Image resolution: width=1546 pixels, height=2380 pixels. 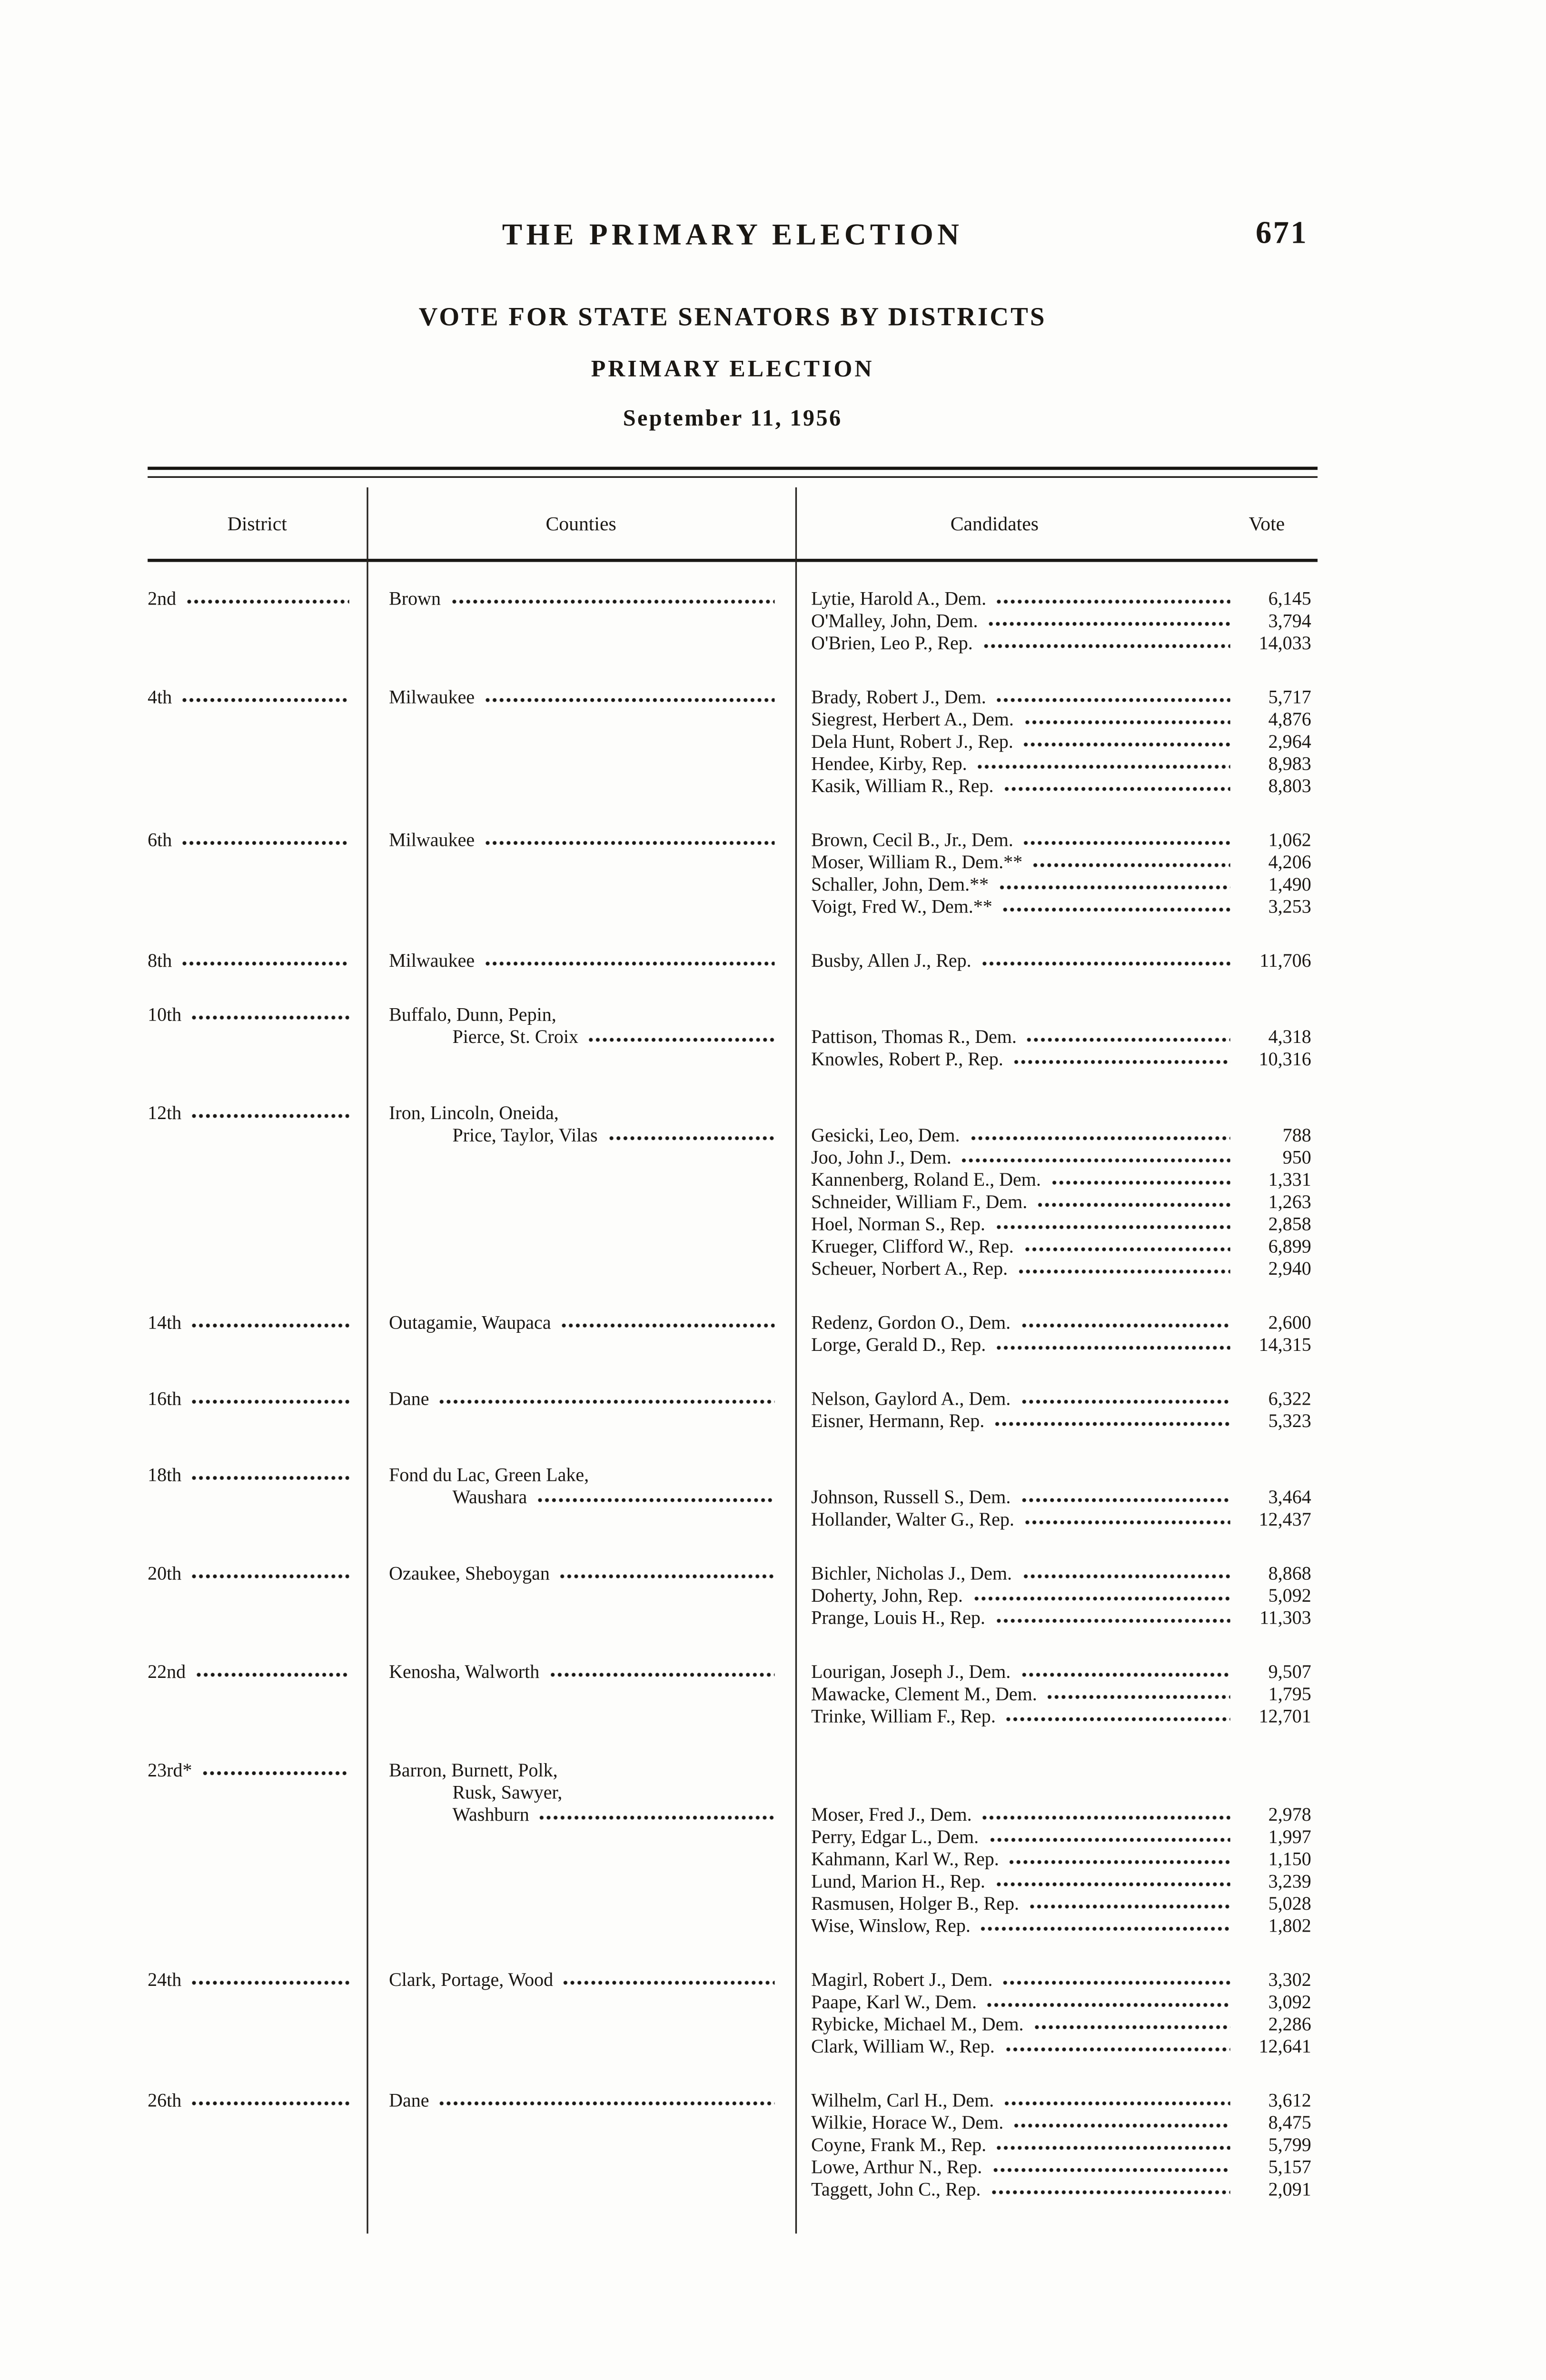 I want to click on vote-value: 5,028, so click(x=1289, y=1902).